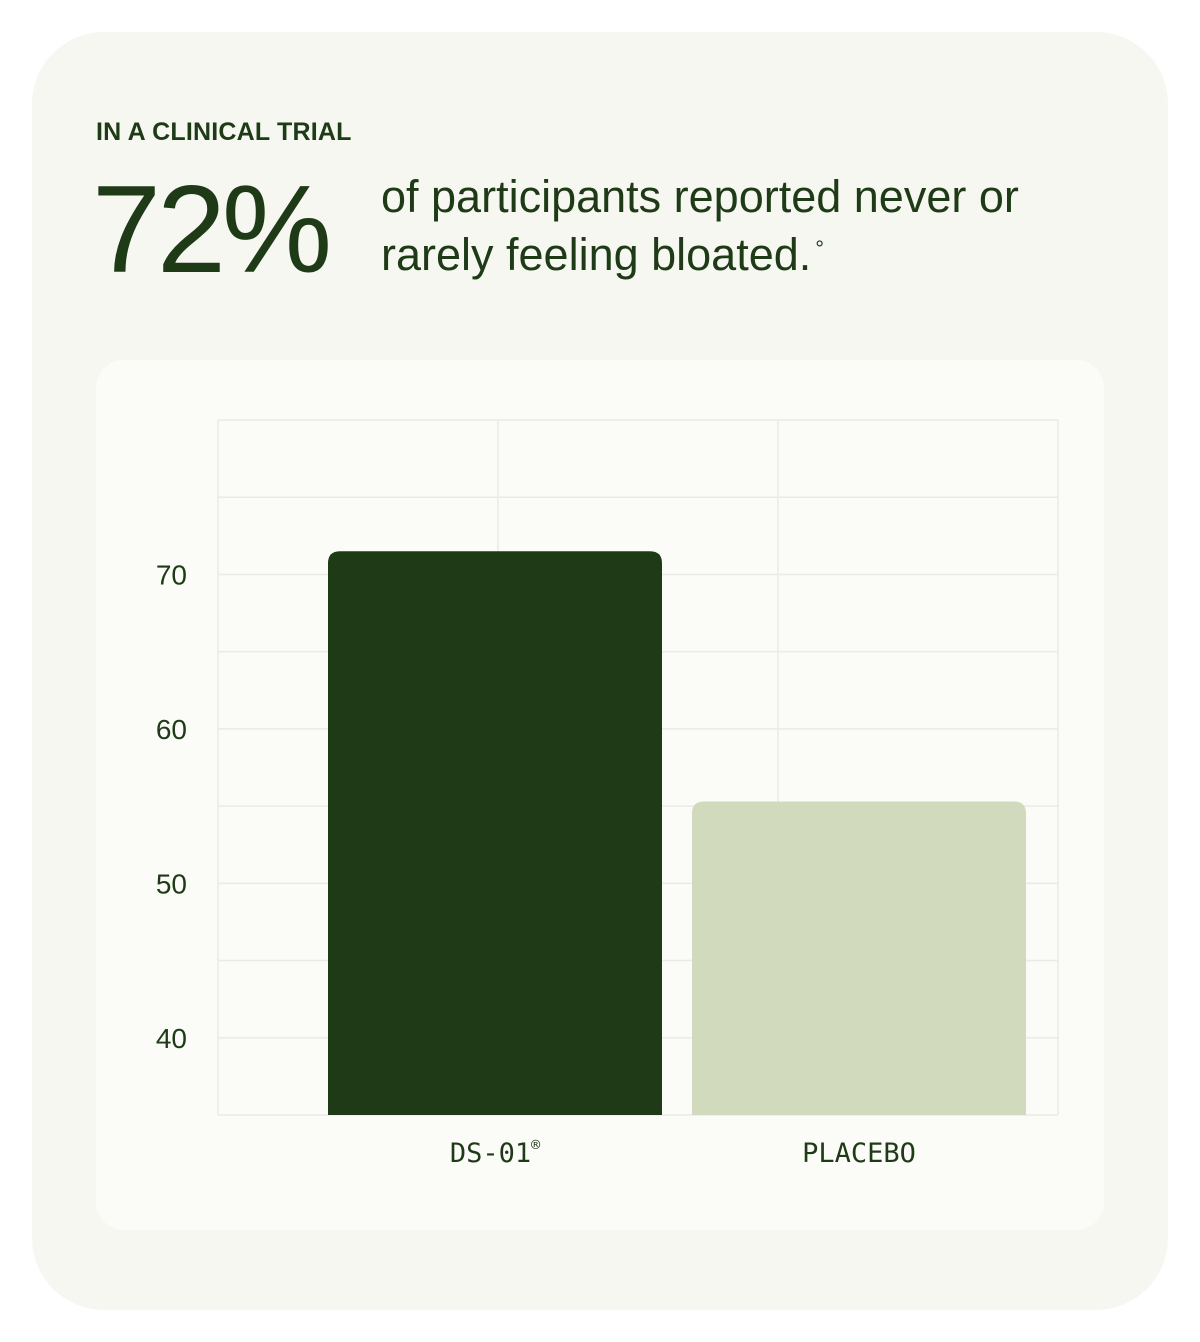  Describe the element at coordinates (171, 883) in the screenshot. I see `y-tick-label: 50` at that location.